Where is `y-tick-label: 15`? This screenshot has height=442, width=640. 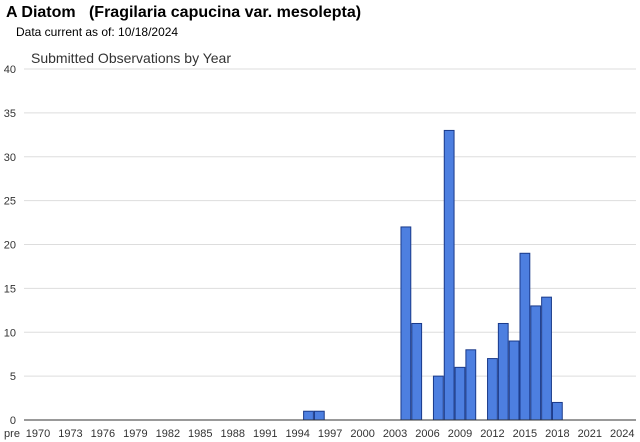
y-tick-label: 15 is located at coordinates (10, 289).